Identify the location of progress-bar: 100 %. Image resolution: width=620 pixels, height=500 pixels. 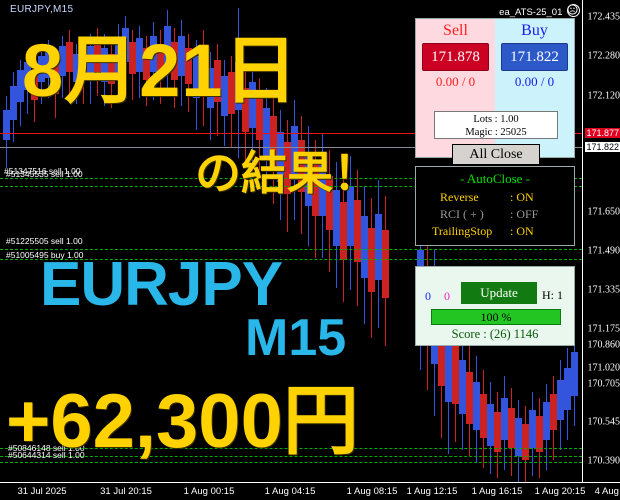
(496, 317).